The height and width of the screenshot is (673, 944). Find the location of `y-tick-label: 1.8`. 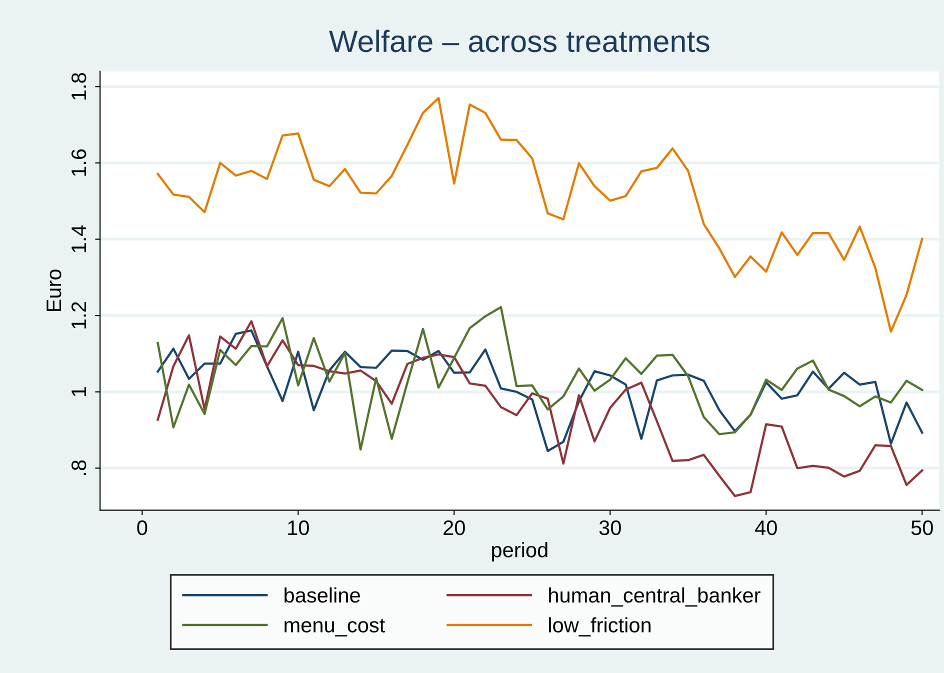

y-tick-label: 1.8 is located at coordinates (78, 86).